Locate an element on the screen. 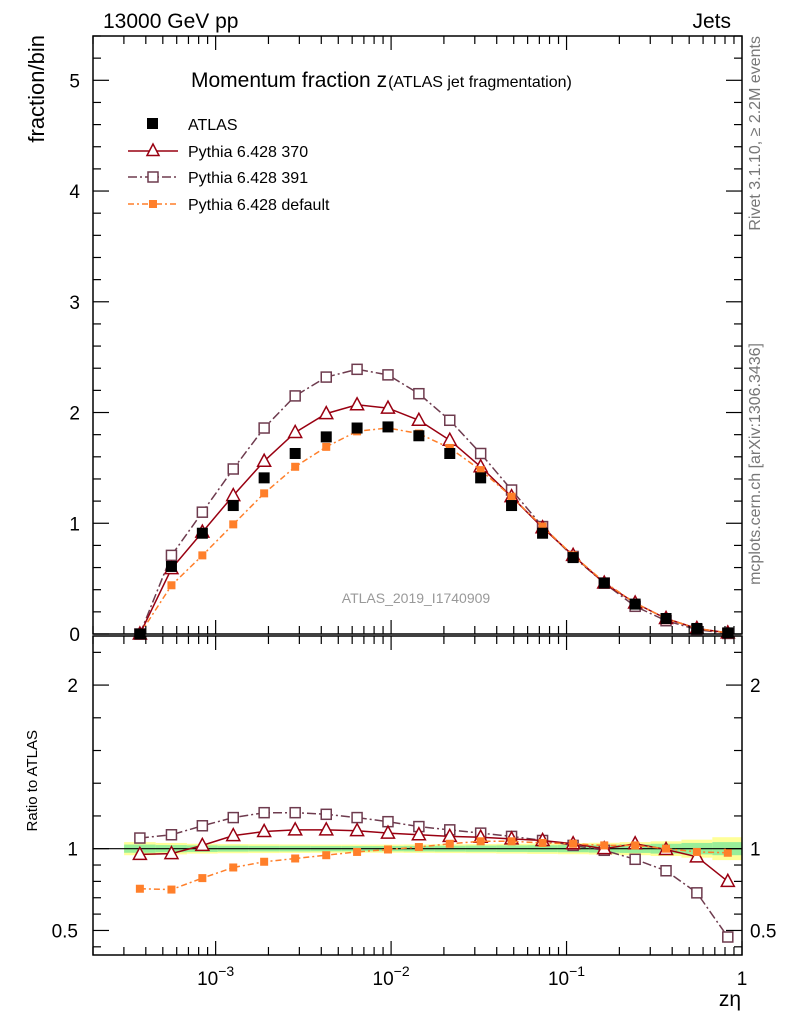 This screenshot has width=786, height=1024. y-tick-label: 4 is located at coordinates (74, 192).